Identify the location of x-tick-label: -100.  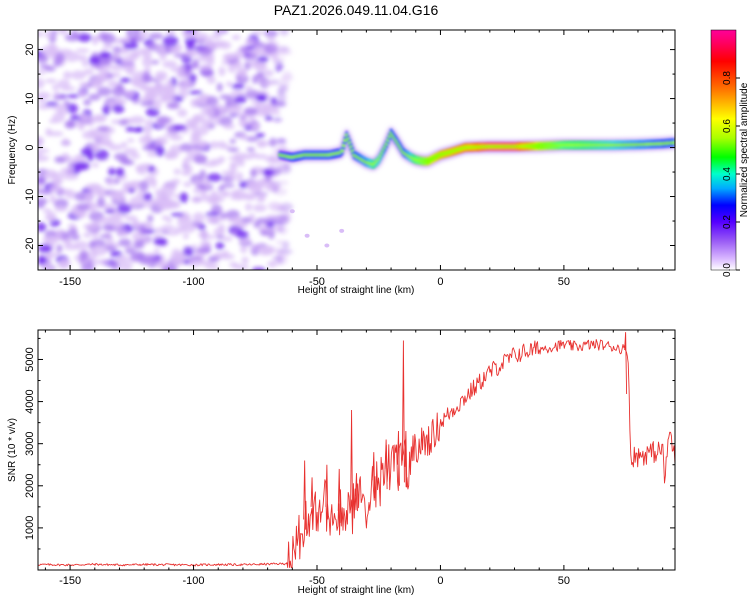
(194, 282).